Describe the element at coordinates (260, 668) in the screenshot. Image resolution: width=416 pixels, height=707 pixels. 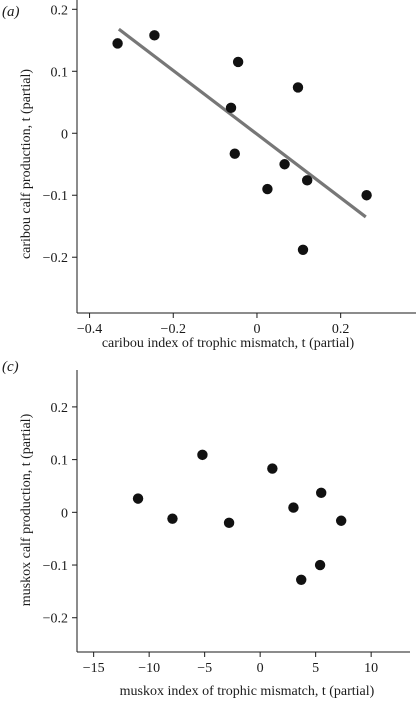
I see `x-tick-label-c: 0` at that location.